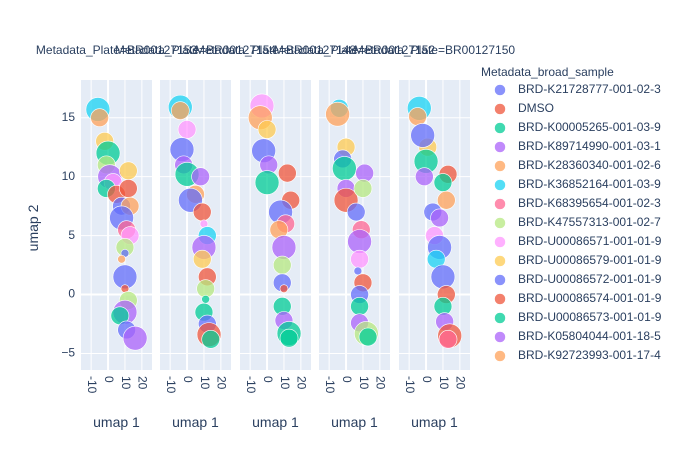 The image size is (700, 450). I want to click on facet-title: Metadata_Plate=BR00127152, so click(354, 50).